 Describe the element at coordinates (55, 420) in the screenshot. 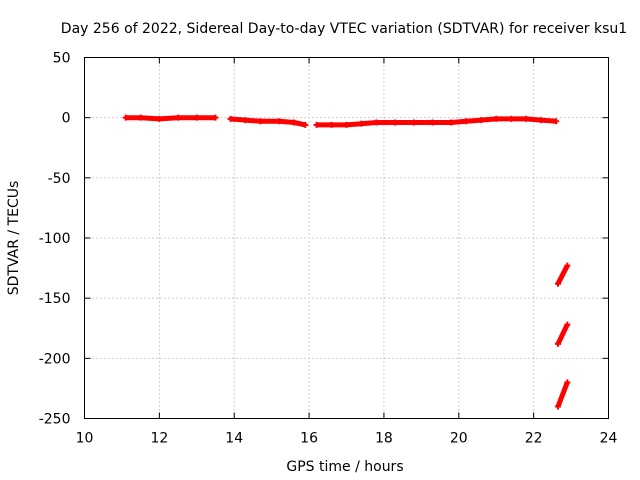

I see `y-tick-label: -250` at that location.